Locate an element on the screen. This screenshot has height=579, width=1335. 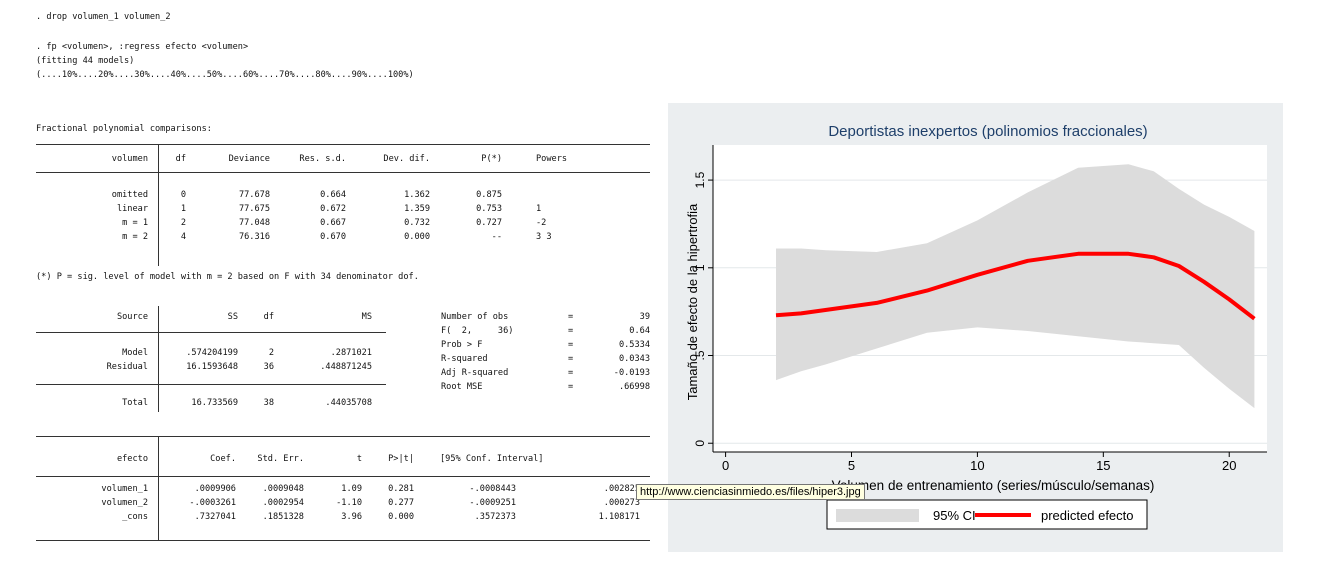
y-tick-label: 0 is located at coordinates (700, 443).